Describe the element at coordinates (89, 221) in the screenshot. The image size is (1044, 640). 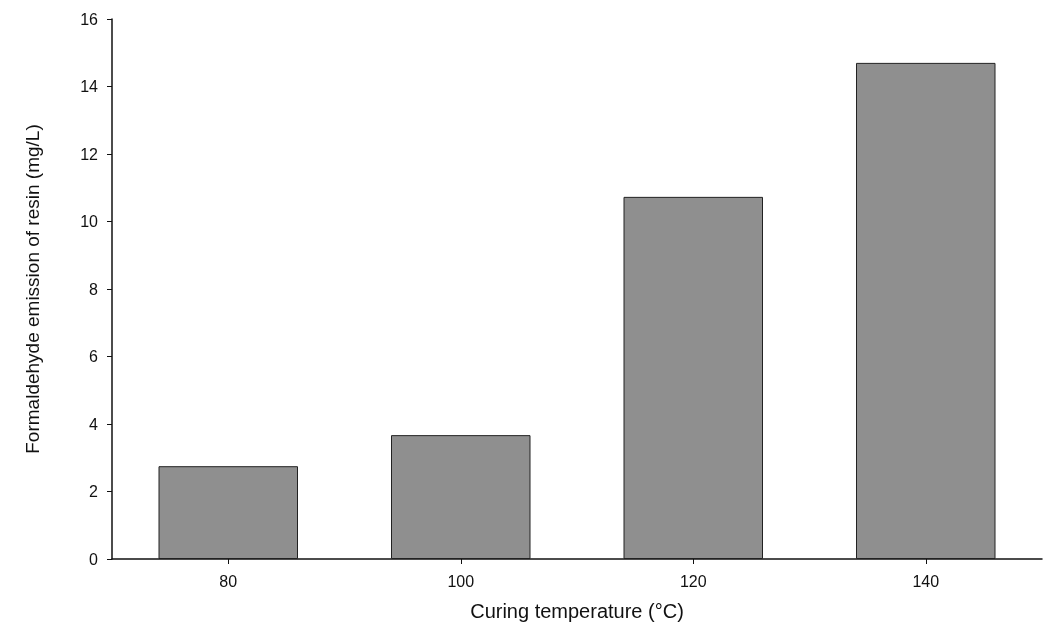
I see `y-tick-label: 10` at that location.